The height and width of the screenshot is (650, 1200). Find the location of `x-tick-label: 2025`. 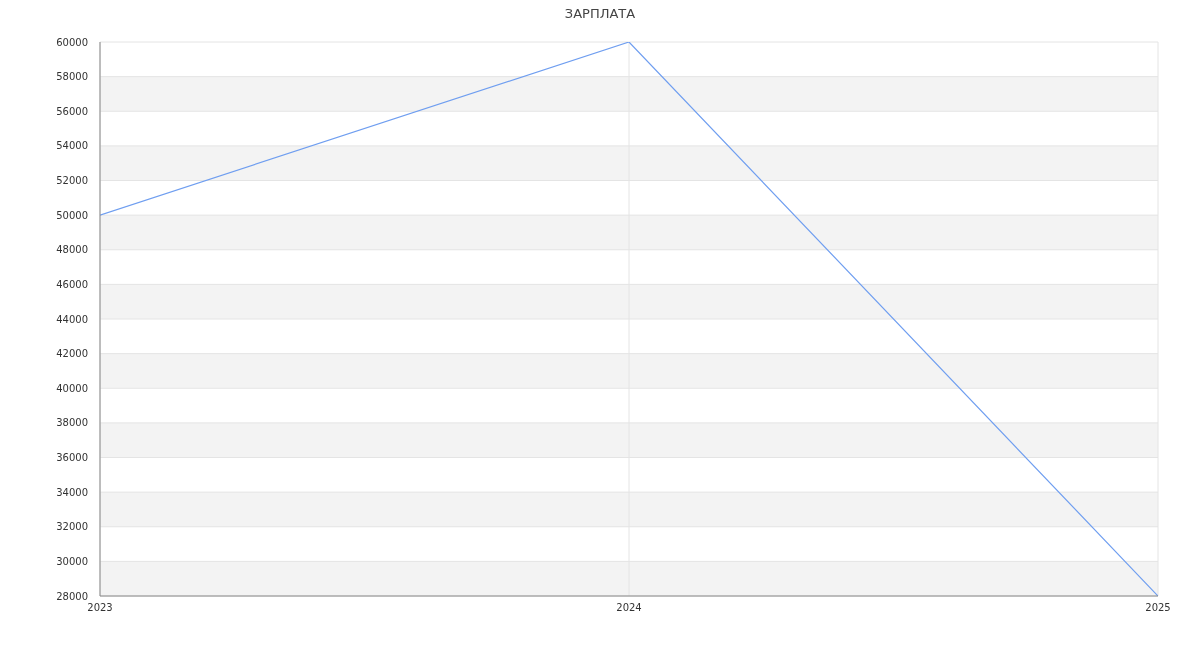

x-tick-label: 2025 is located at coordinates (1158, 608).